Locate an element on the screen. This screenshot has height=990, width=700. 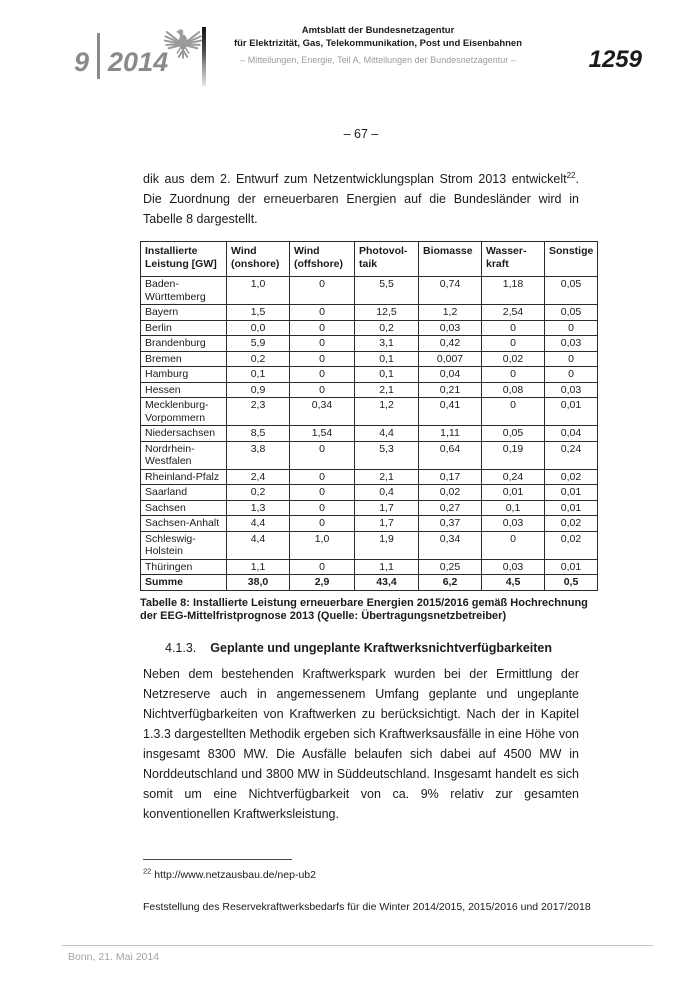
footnote: 22 http://www.netzausbau.de/nep-ub2 is located at coordinates (229, 873).